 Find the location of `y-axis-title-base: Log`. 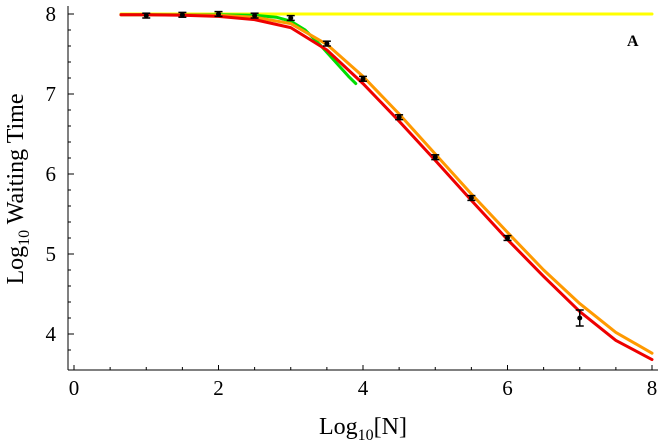

y-axis-title-base: Log is located at coordinates (16, 265).